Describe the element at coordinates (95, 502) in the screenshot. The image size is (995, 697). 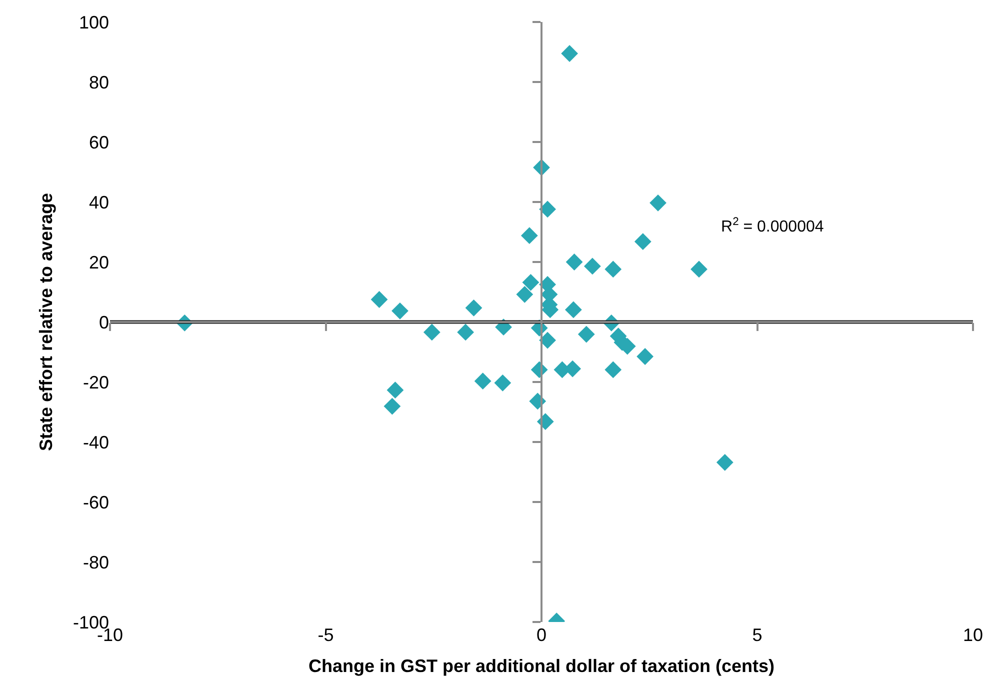
I see `y-tick-label: -60` at that location.